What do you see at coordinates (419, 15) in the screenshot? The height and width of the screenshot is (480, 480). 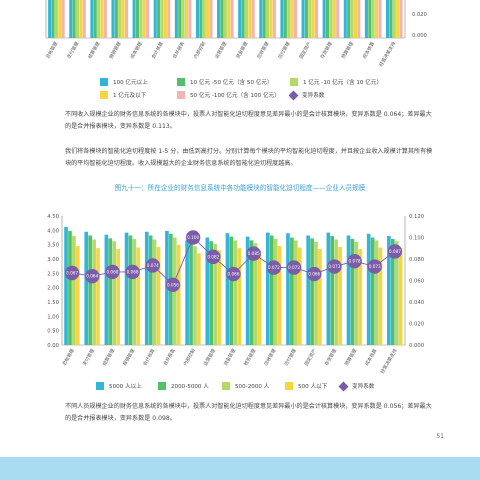 I see `top-right-tick: 0.020` at bounding box center [419, 15].